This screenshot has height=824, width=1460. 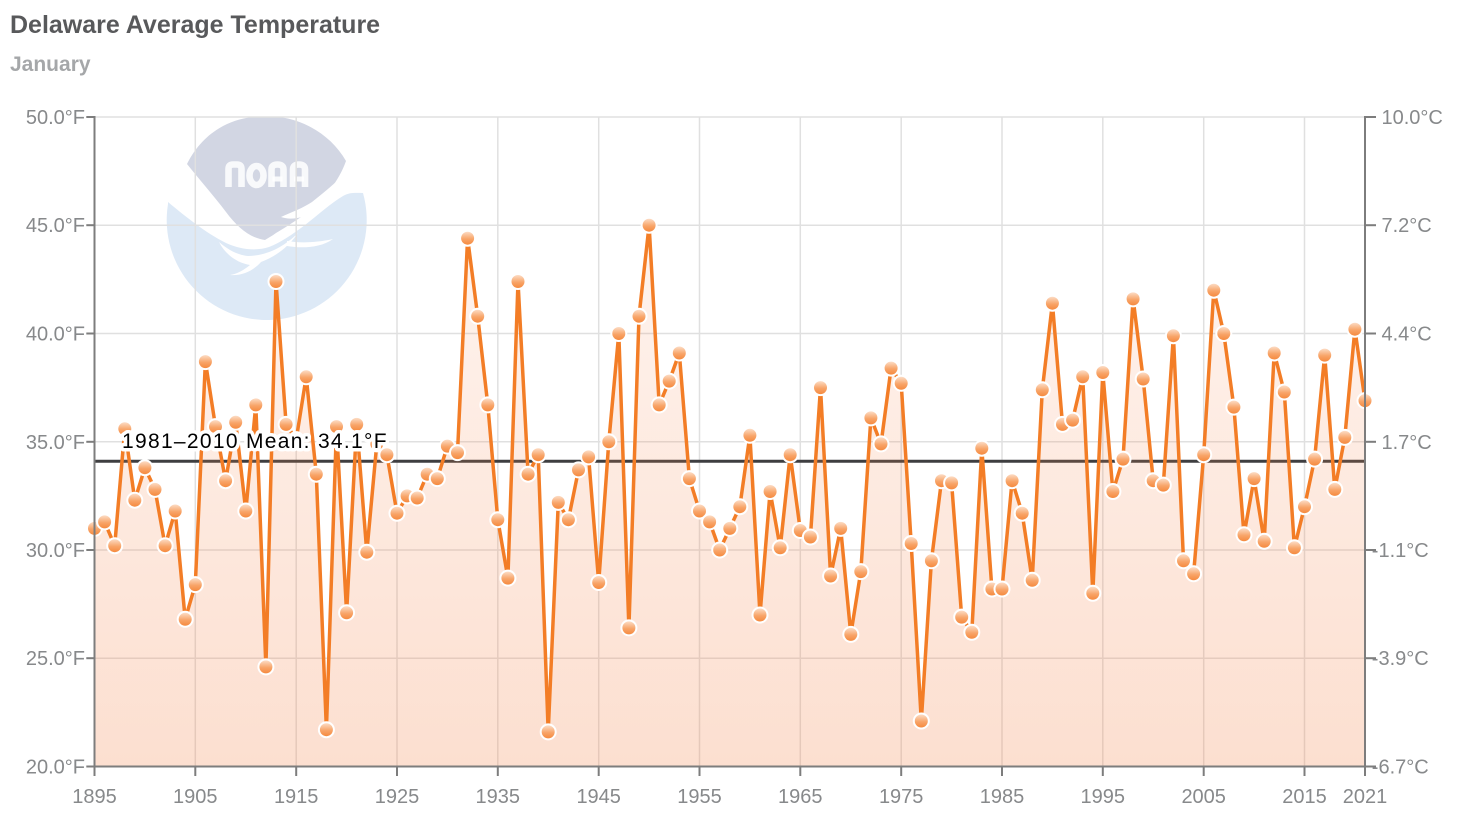 What do you see at coordinates (55, 118) in the screenshot?
I see `svg-text: 50.0°F` at bounding box center [55, 118].